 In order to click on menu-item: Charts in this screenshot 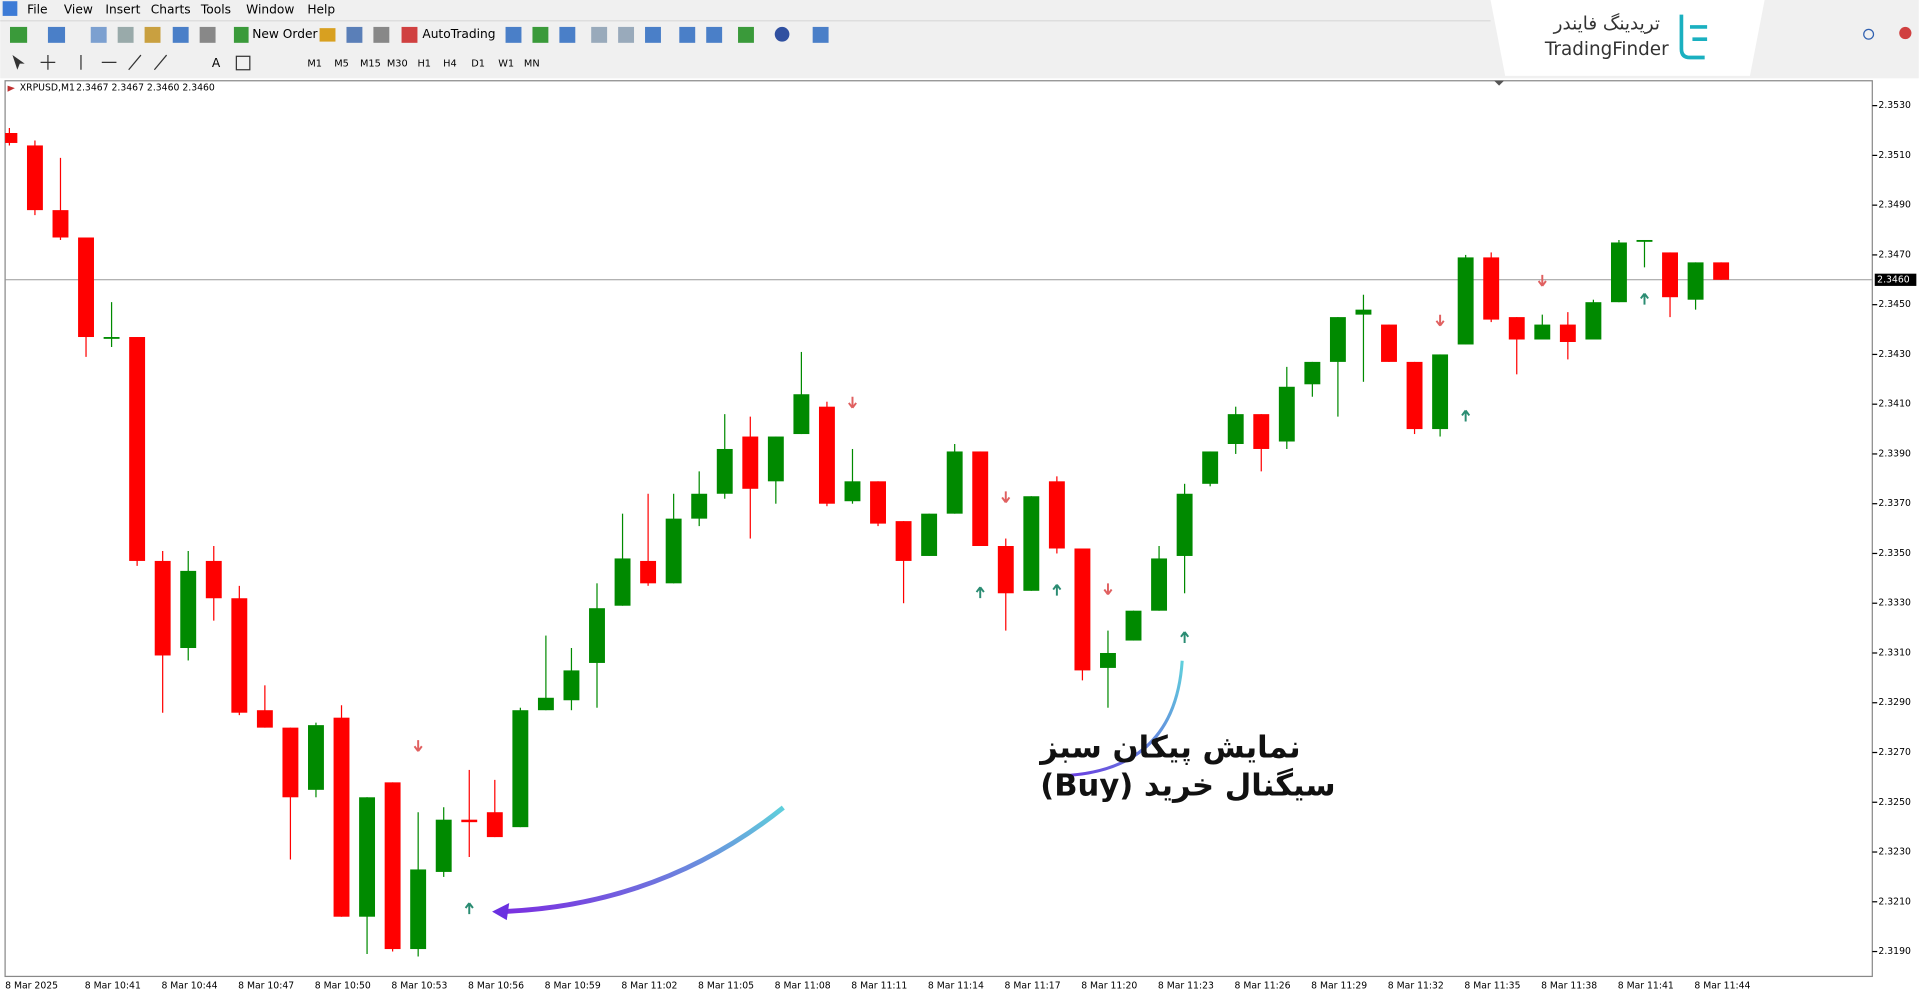, I will do `click(171, 9)`.